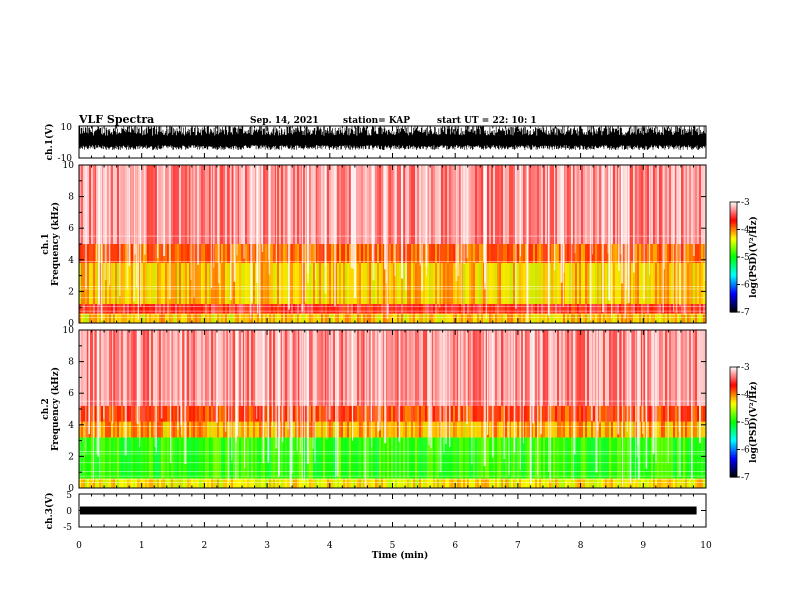 The height and width of the screenshot is (612, 792). Describe the element at coordinates (487, 121) in the screenshot. I see `start-time-label: start UT = 22: 10: 1` at that location.